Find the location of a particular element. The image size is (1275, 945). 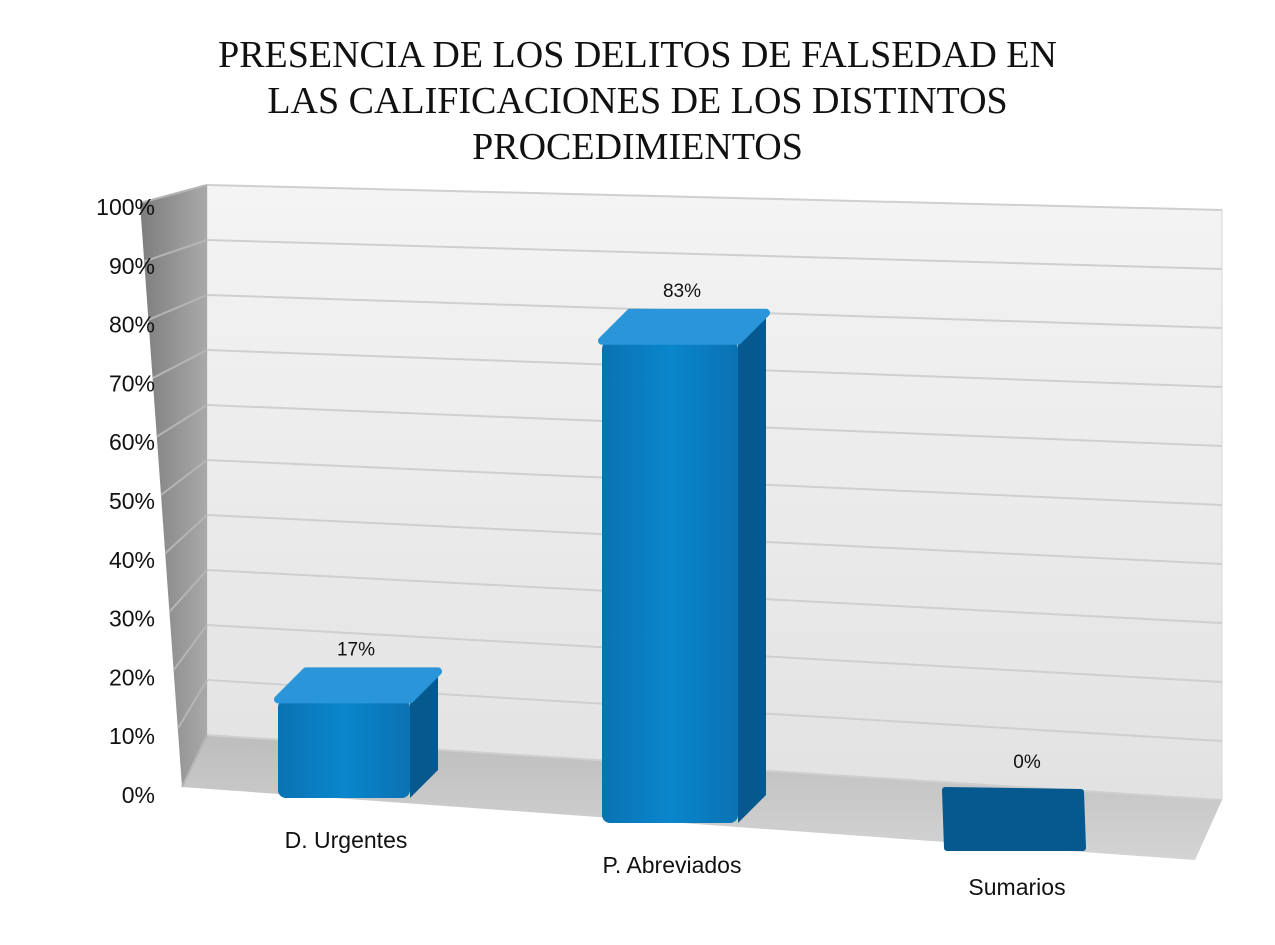

bar-flat is located at coordinates (1014, 819).